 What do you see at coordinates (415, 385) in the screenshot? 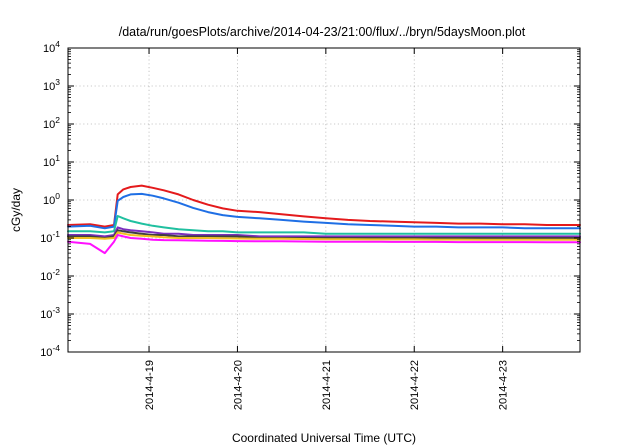
I see `x-tick-label: 2014-4-22` at bounding box center [415, 385].